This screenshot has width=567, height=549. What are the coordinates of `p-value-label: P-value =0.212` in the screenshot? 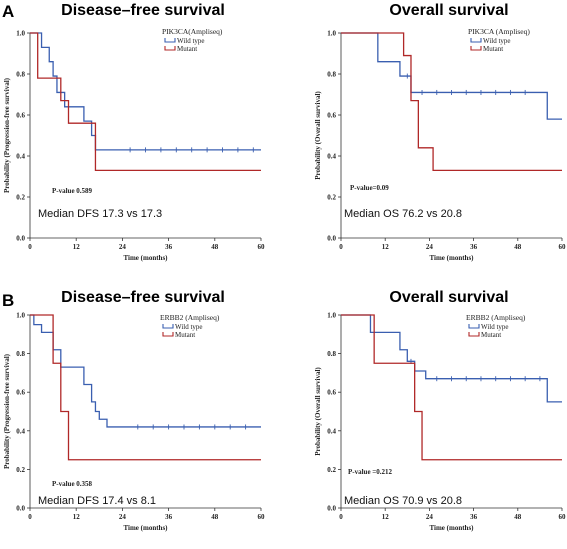 It's located at (370, 472).